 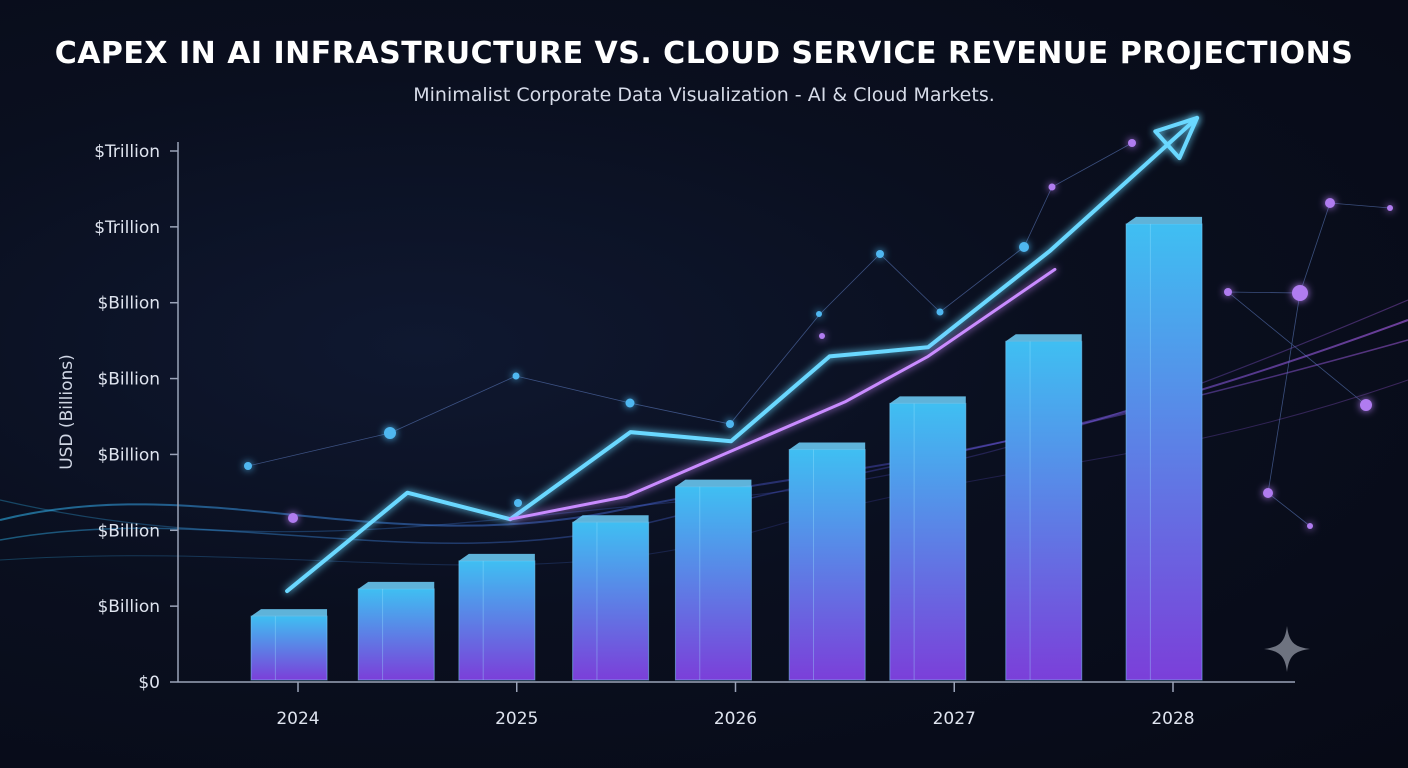 What do you see at coordinates (516, 719) in the screenshot?
I see `x-tick-label: 2025` at bounding box center [516, 719].